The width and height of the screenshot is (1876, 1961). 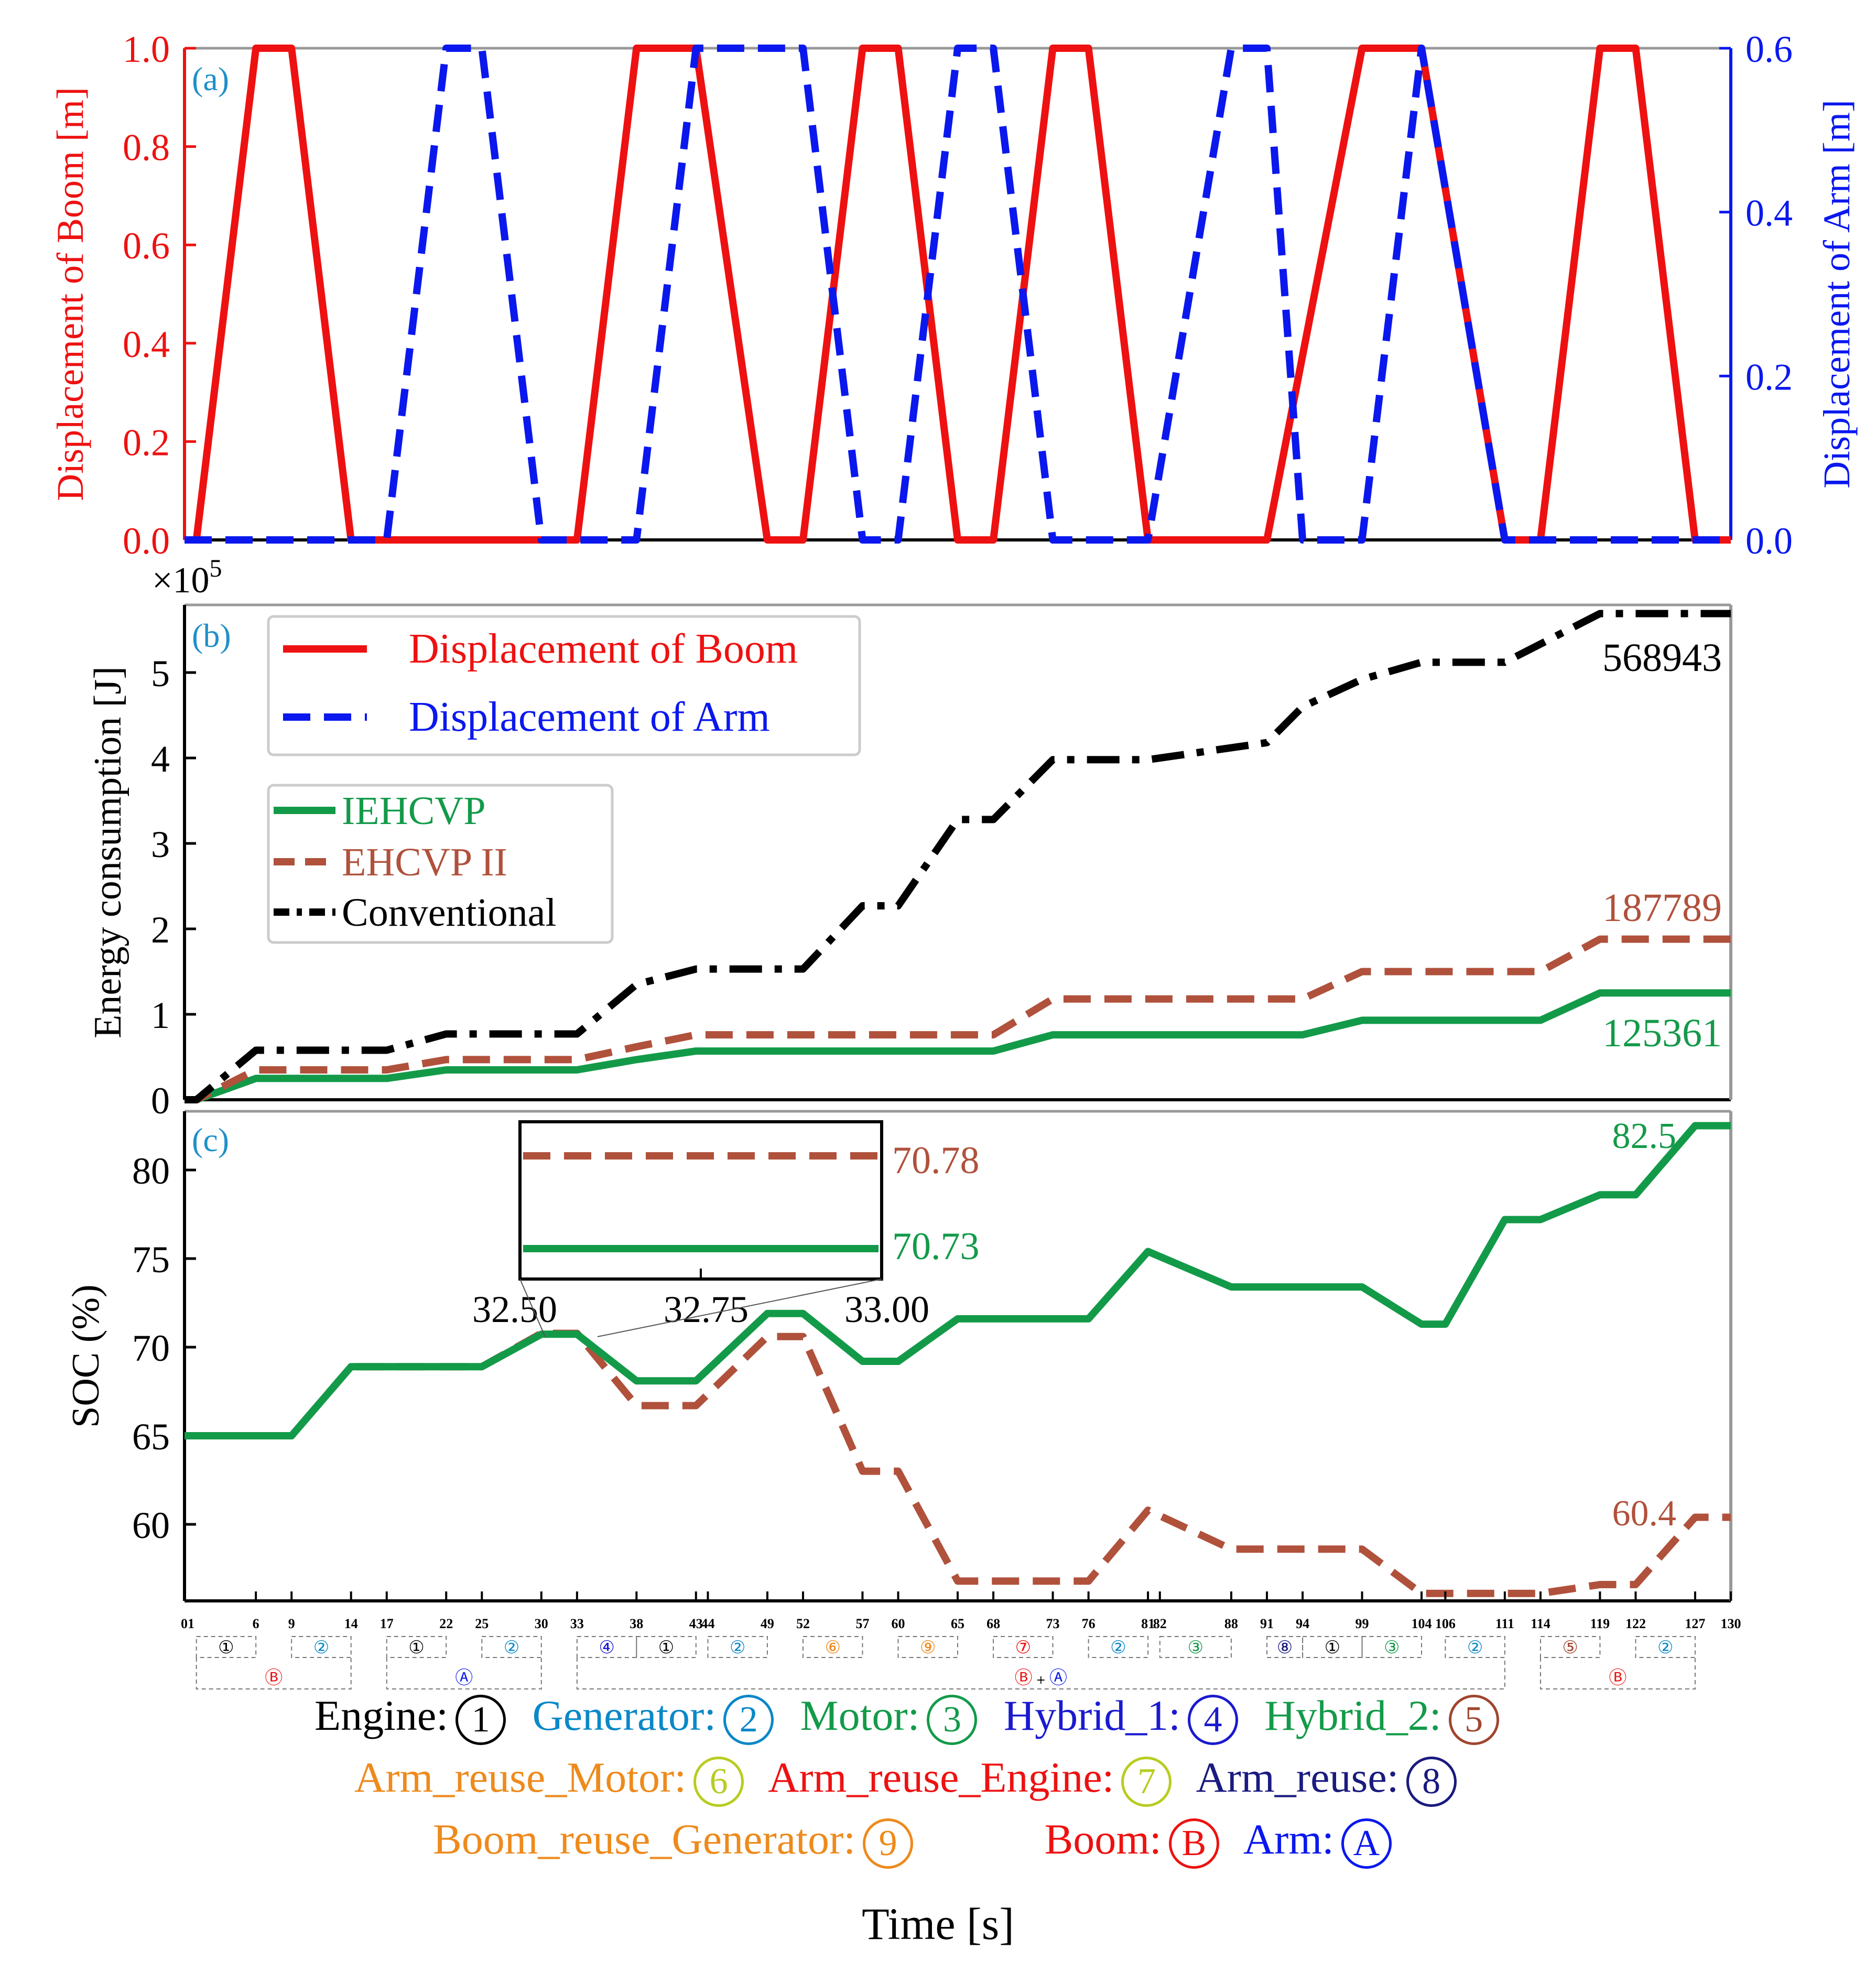 I want to click on mode-timeline: ① ② Ⓑ ① ② Ⓐ ④ ① ② ⑥ ⑨ ⑦ ② ③ ⑧ ① ③ ② Ⓑ + Ⓐ ⑤ ② Ⓑ, so click(x=946, y=1662).